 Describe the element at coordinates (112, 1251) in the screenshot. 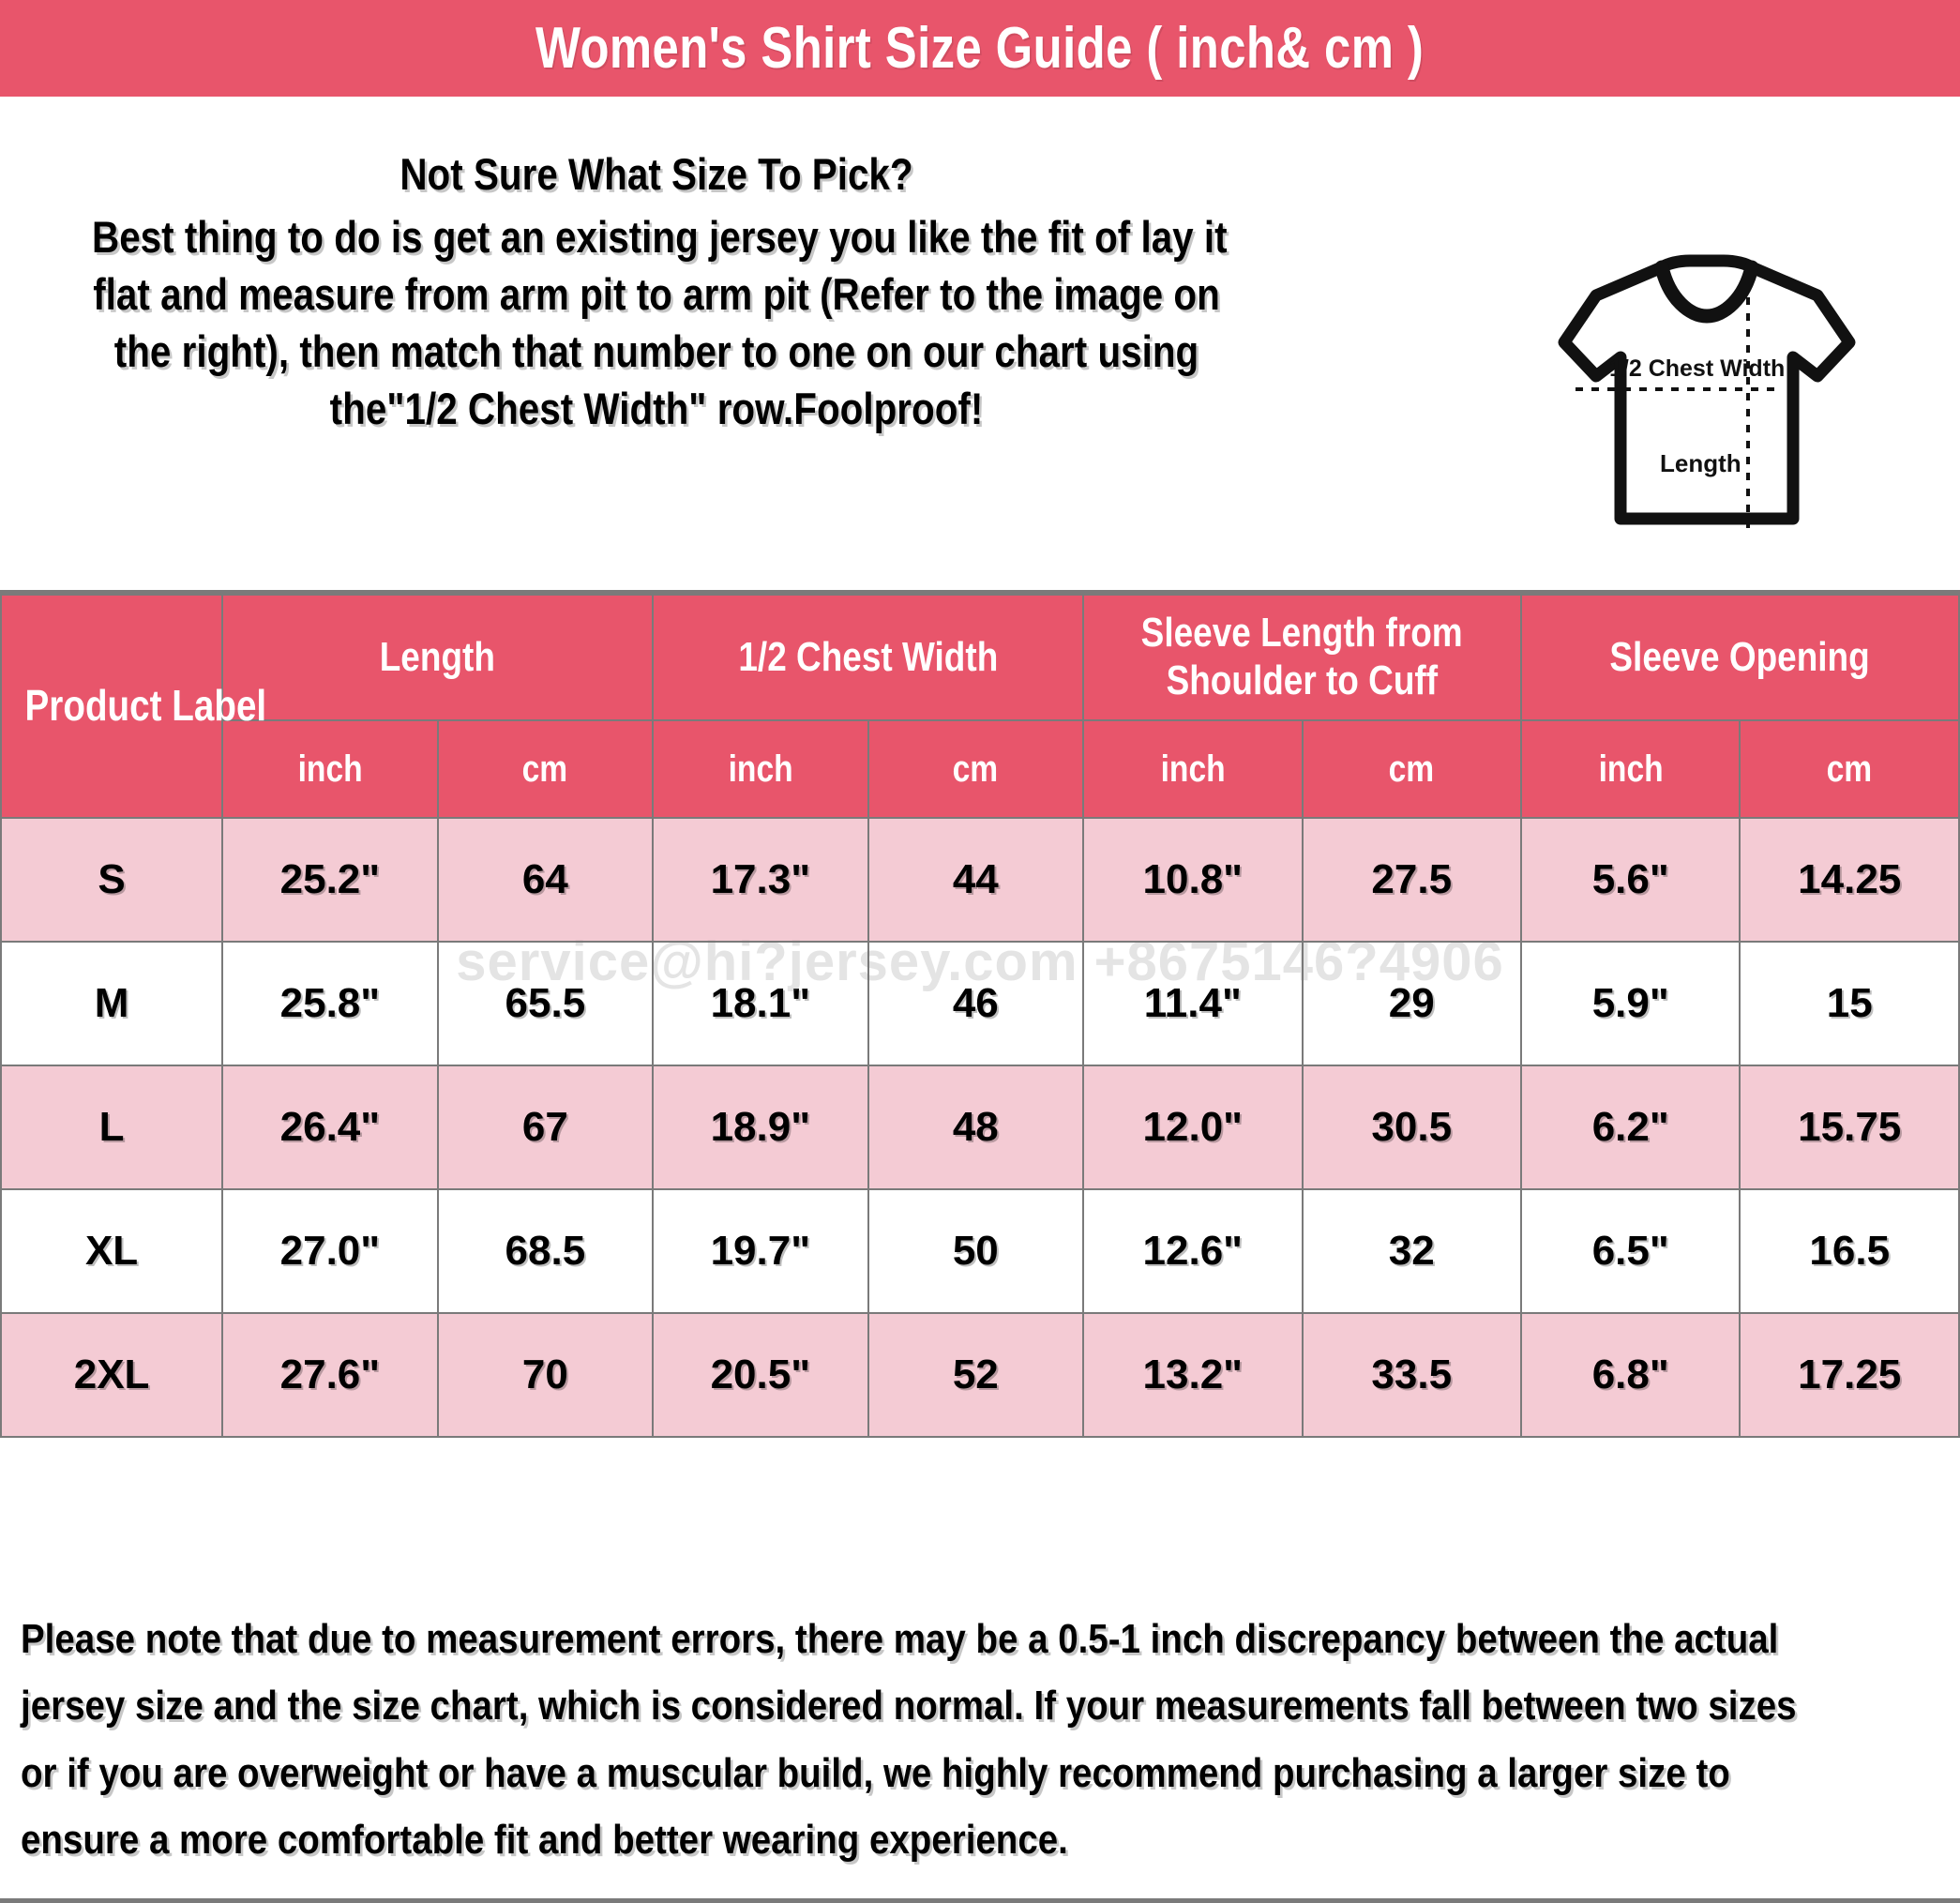

I see `row-size-label: XL` at that location.